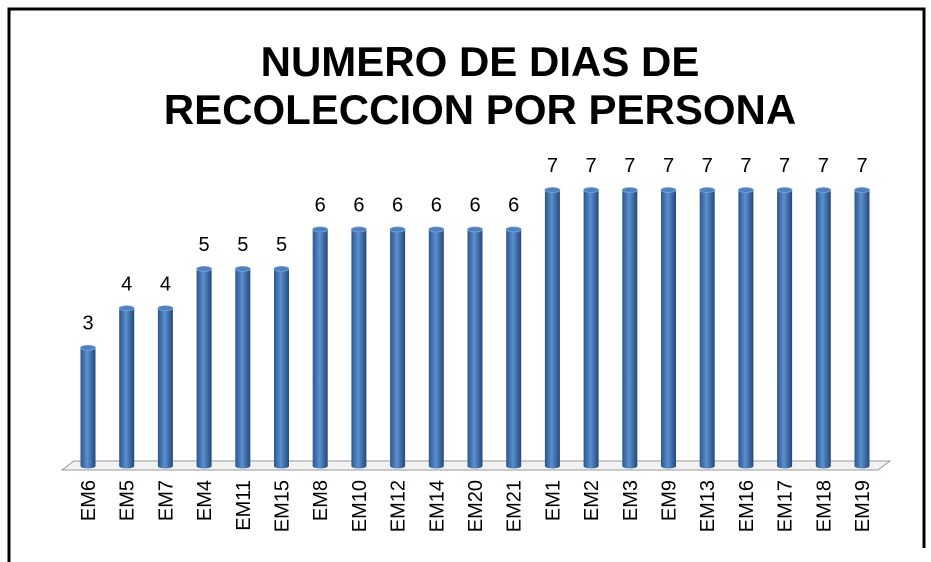 The image size is (931, 562). Describe the element at coordinates (631, 500) in the screenshot. I see `x-tick-label: EM3` at that location.